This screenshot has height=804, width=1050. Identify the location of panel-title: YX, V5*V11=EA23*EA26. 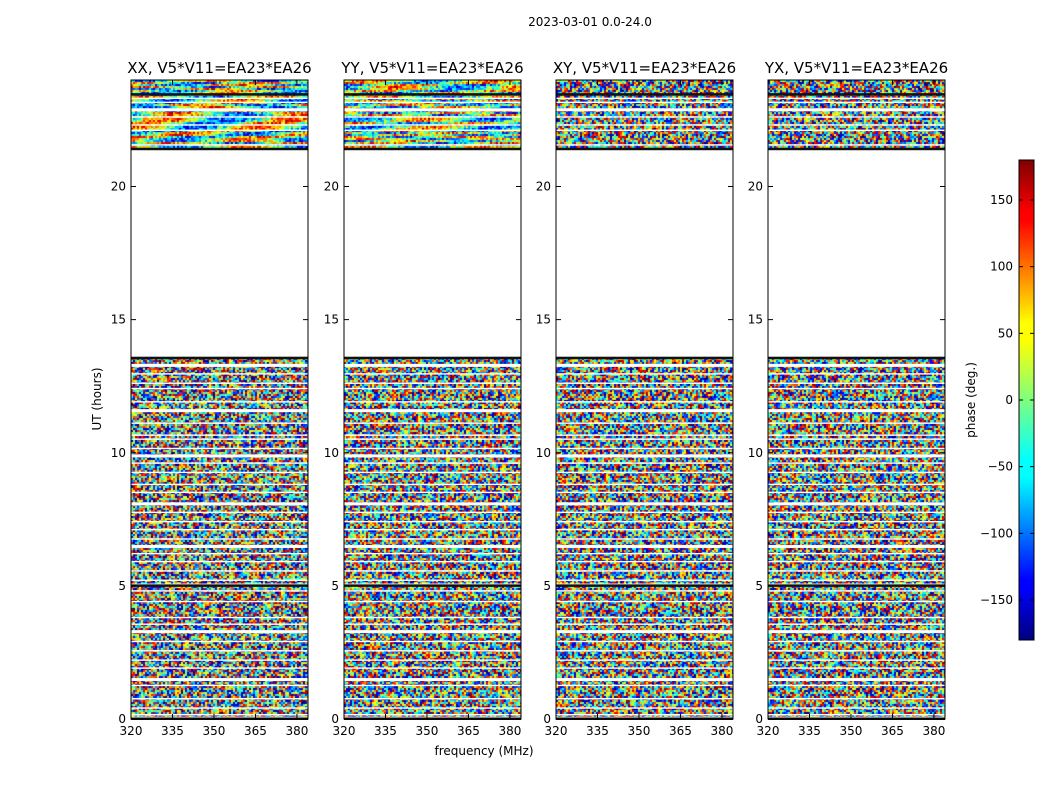
(856, 68).